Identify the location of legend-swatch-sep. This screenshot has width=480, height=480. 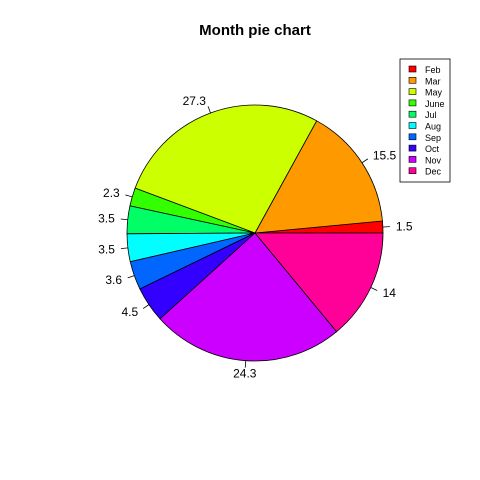
(412, 137).